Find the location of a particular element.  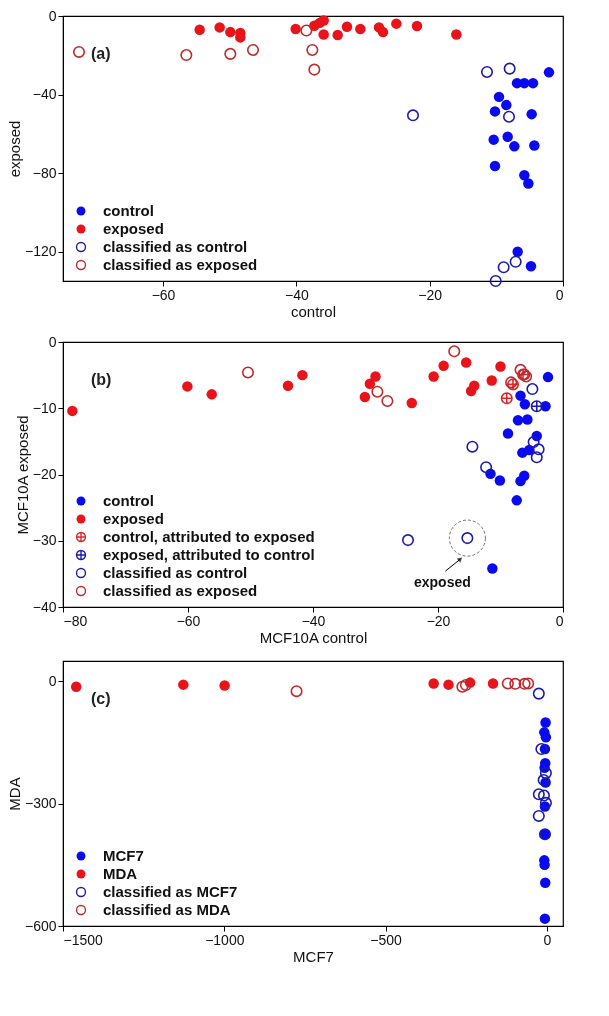

x-tick-label: −80 is located at coordinates (75, 620).